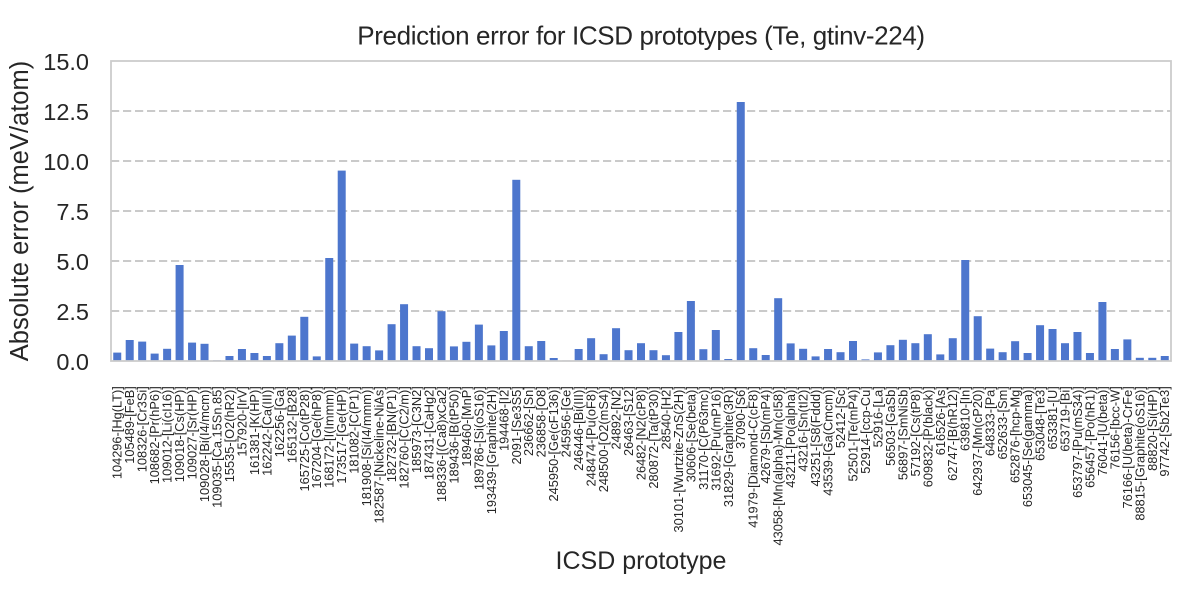 This screenshot has height=600, width=1200. What do you see at coordinates (1089, 437) in the screenshot?
I see `svg-text: 656457-[Po(hR1)]` at bounding box center [1089, 437].